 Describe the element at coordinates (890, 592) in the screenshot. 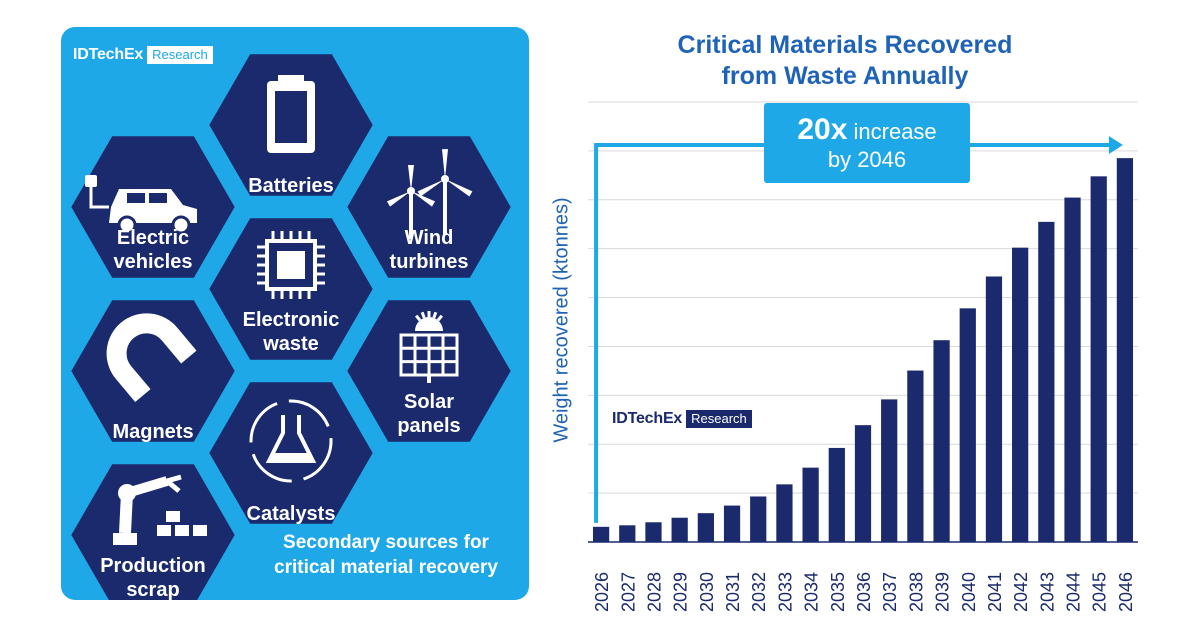

I see `x-tick-label: 2037` at that location.